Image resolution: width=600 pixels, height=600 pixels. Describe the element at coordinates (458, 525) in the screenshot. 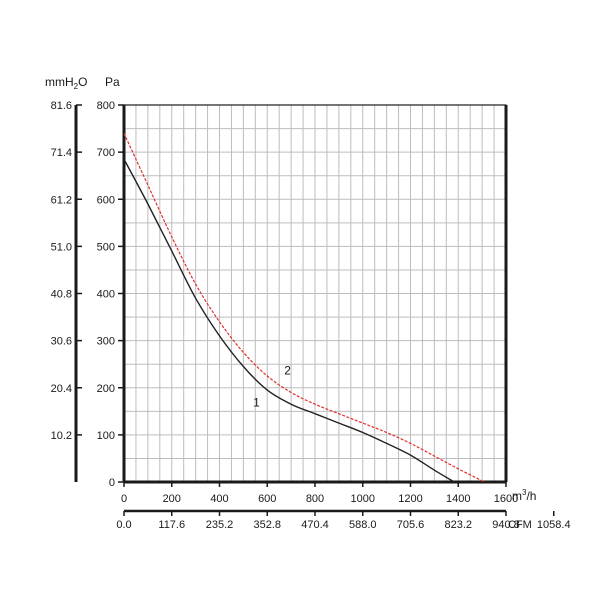

I see `x2-tick-label: 823.2` at that location.